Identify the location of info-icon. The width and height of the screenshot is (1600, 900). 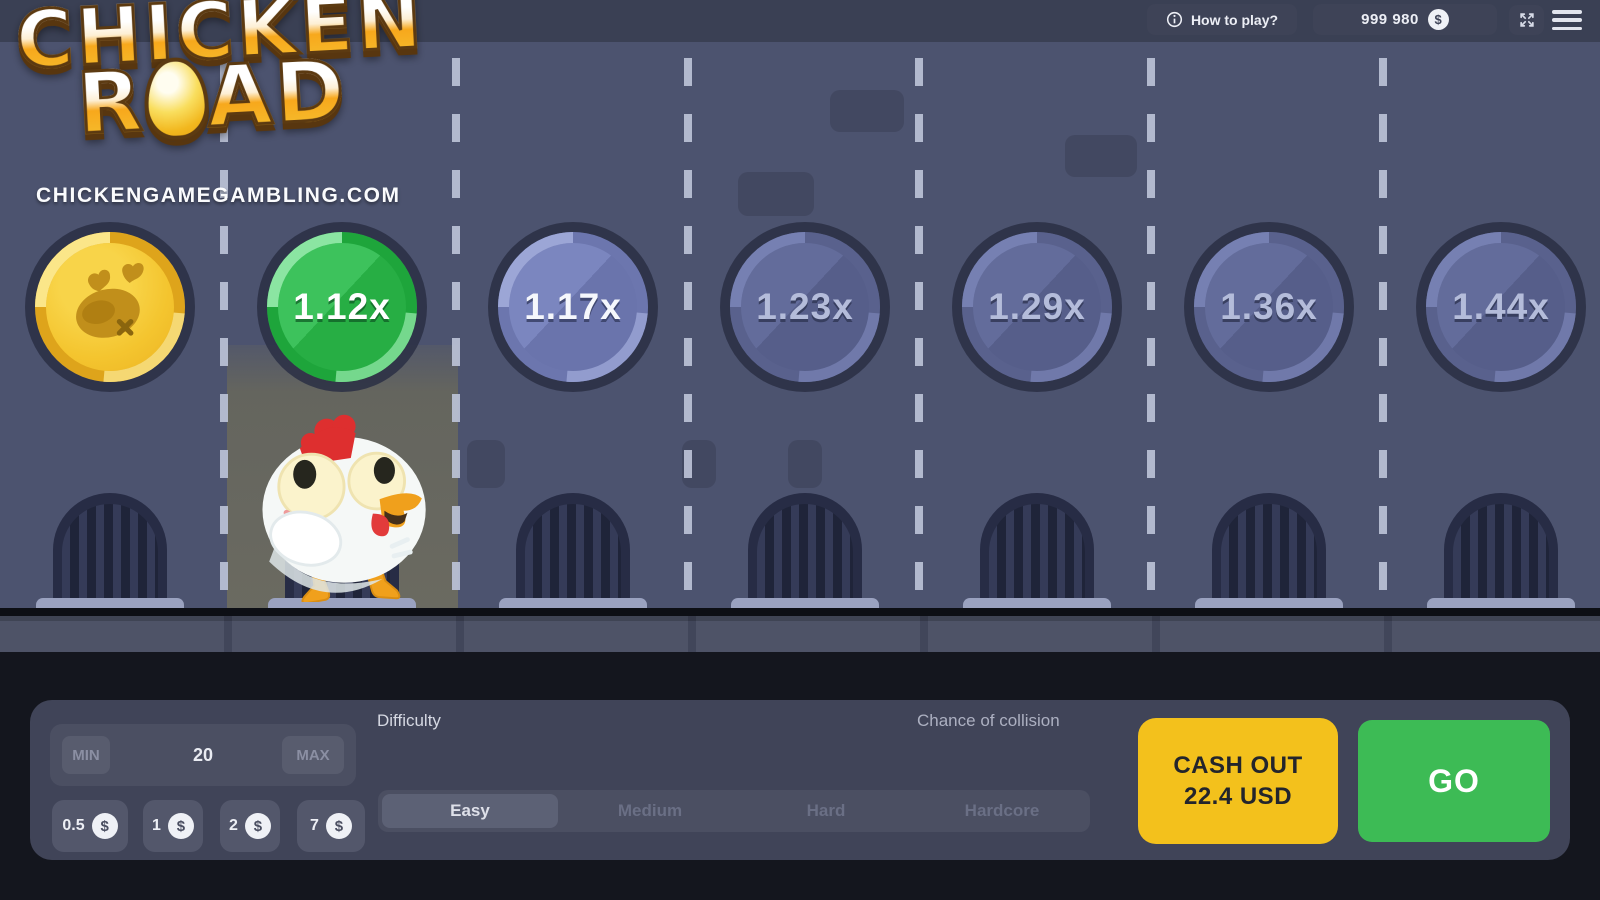
(1174, 19).